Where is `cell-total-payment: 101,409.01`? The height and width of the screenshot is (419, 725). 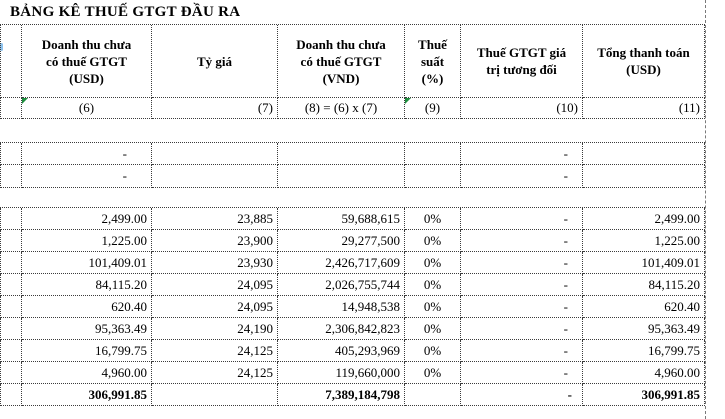 cell-total-payment: 101,409.01 is located at coordinates (644, 263).